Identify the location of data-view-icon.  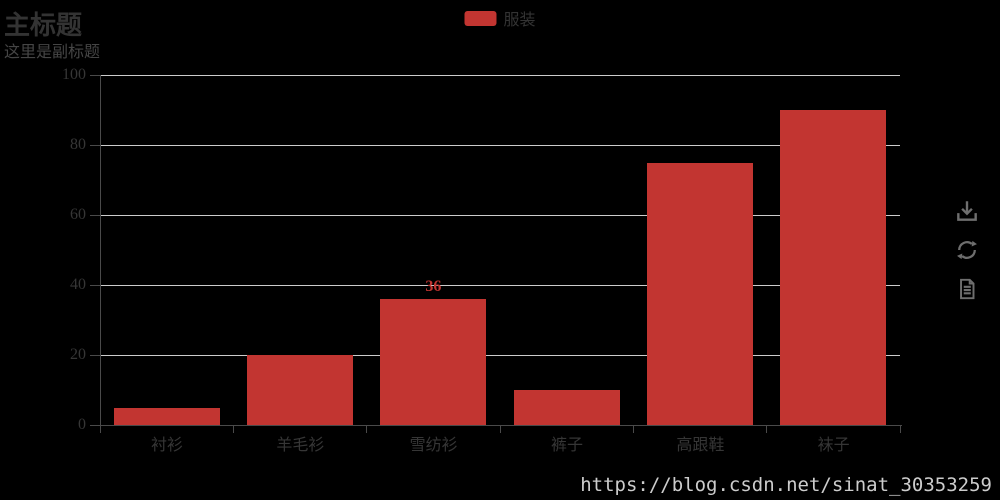
(967, 289).